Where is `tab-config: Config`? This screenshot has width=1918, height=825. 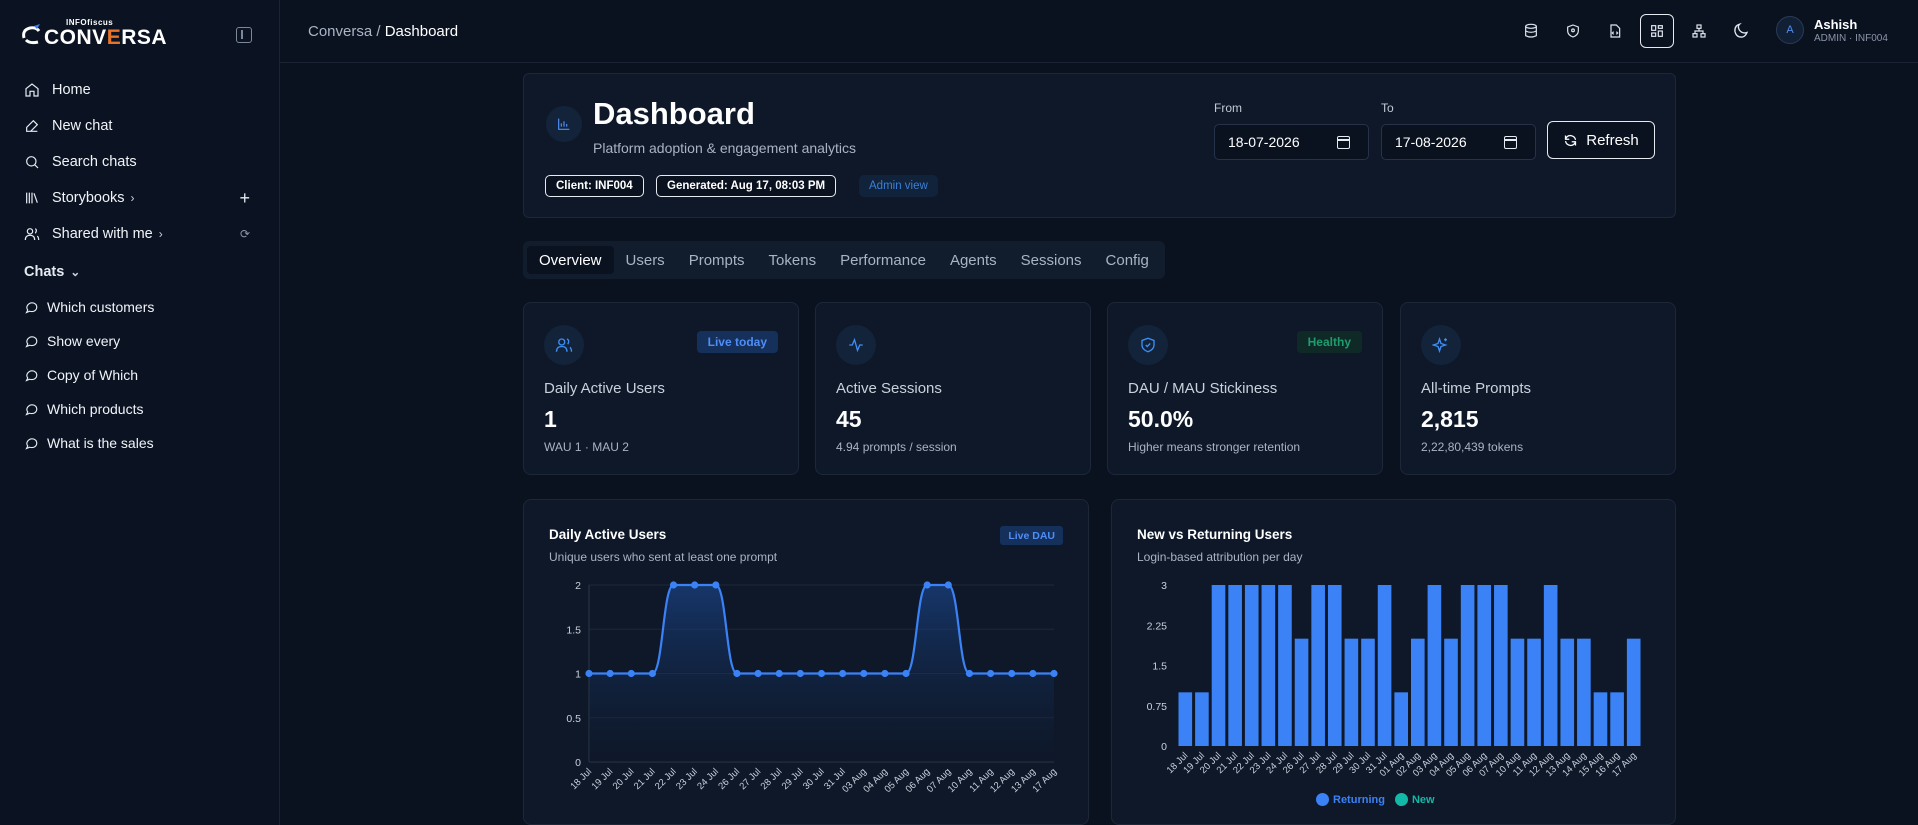 tab-config: Config is located at coordinates (1127, 260).